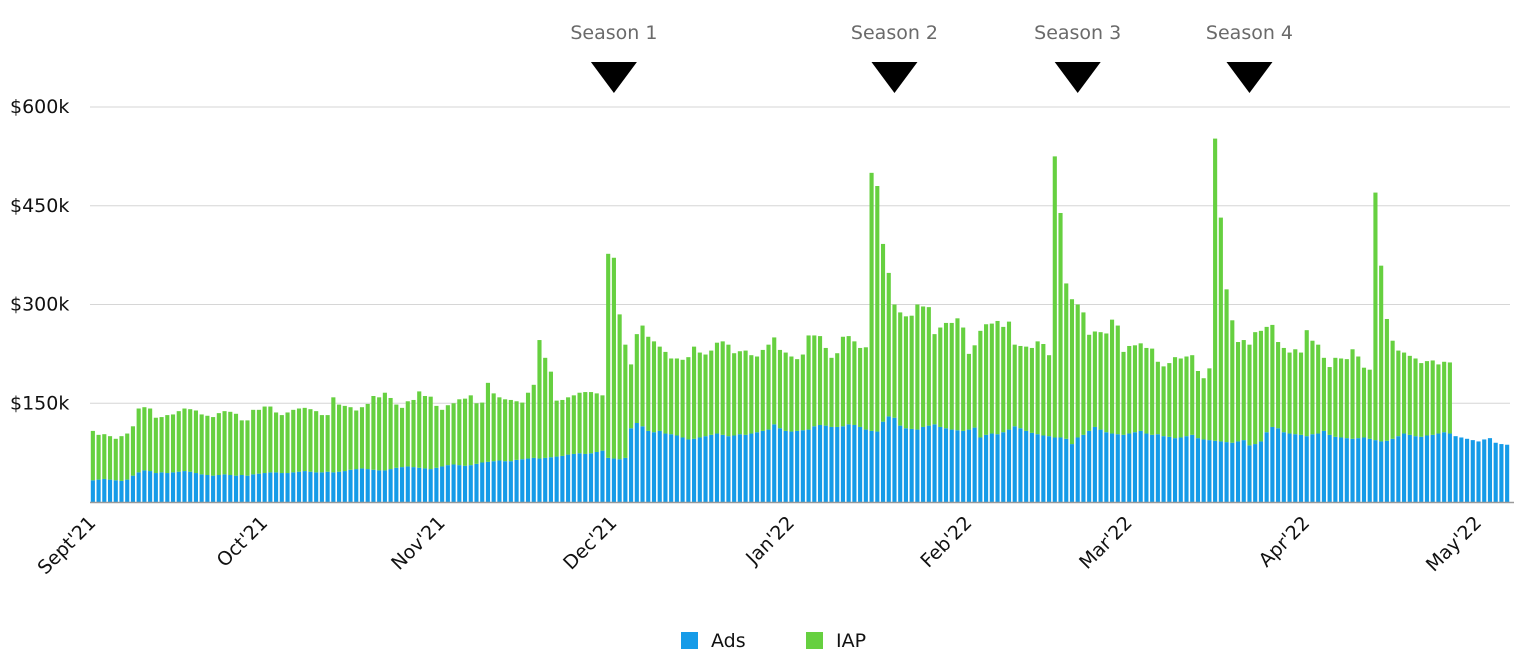 The height and width of the screenshot is (670, 1536). What do you see at coordinates (1285, 542) in the screenshot?
I see `x-tick-label: Apr'22` at bounding box center [1285, 542].